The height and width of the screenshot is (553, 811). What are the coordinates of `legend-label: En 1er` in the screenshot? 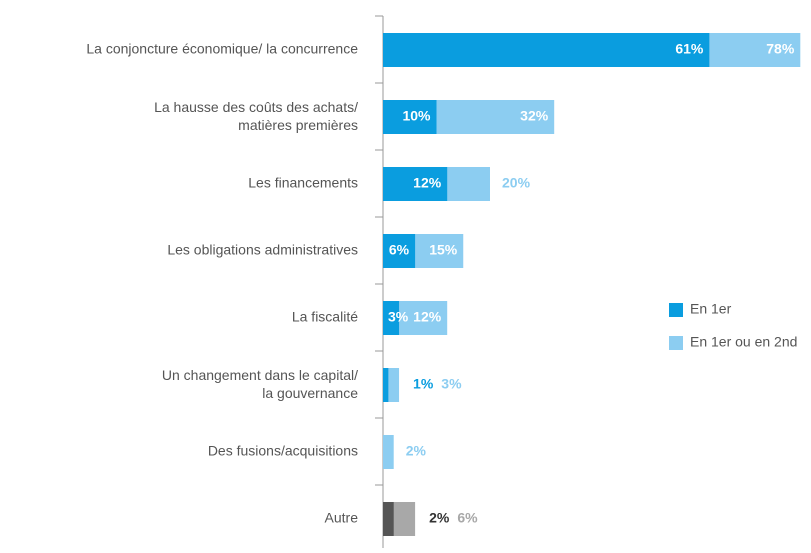 It's located at (711, 309).